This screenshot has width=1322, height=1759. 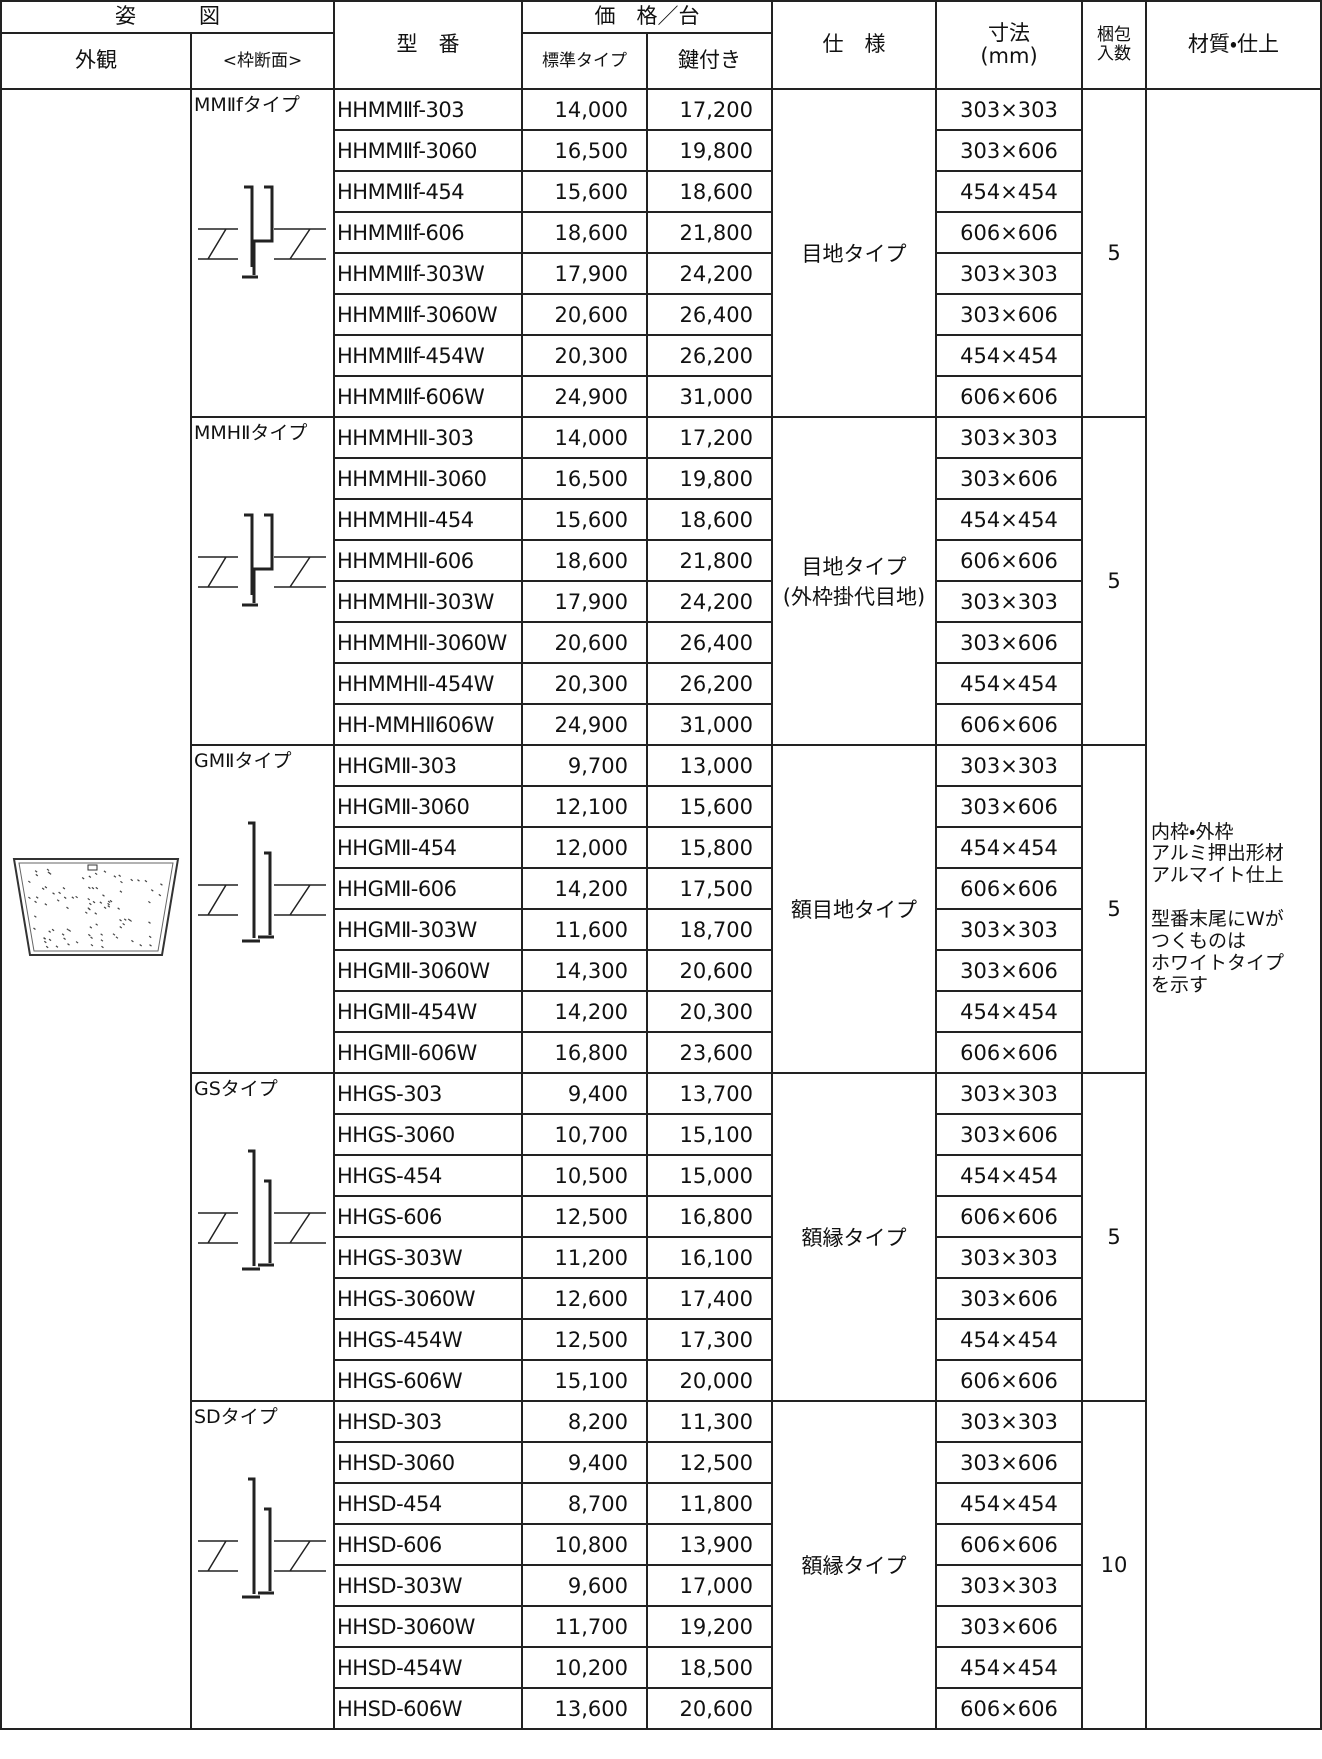 What do you see at coordinates (661, 970) in the screenshot?
I see `data-row: HHGMⅡ-3060W 14,300 20,600 303×606` at bounding box center [661, 970].